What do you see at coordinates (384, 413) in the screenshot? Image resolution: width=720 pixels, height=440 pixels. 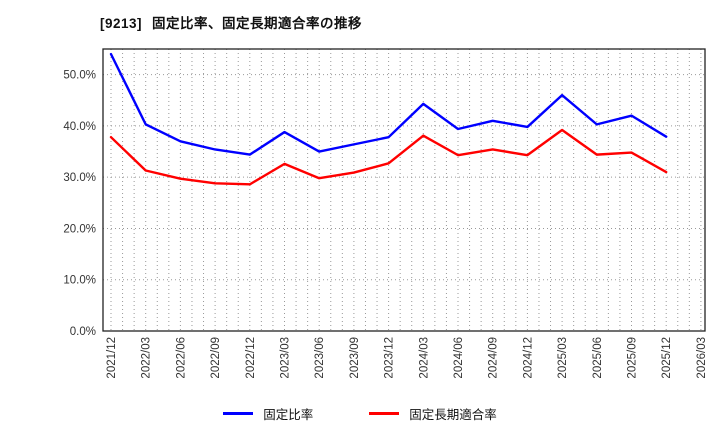 I see `legend-line-sample-red` at bounding box center [384, 413].